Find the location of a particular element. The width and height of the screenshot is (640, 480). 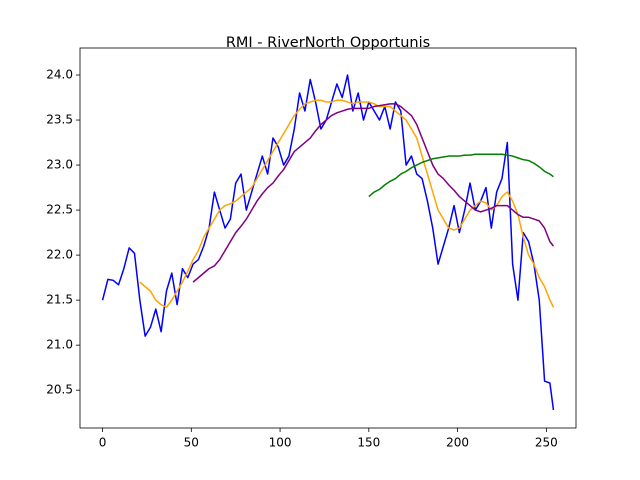

x-tick-label: 100 is located at coordinates (280, 443).